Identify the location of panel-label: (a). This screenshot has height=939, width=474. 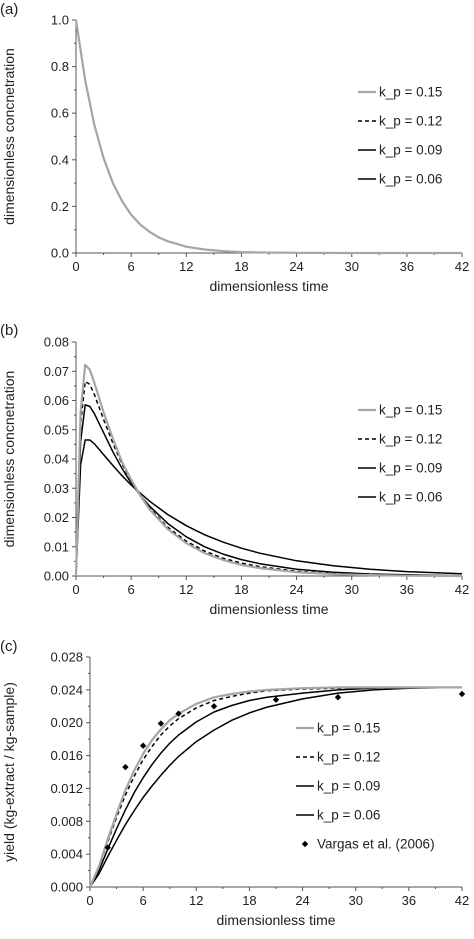
(9, 9).